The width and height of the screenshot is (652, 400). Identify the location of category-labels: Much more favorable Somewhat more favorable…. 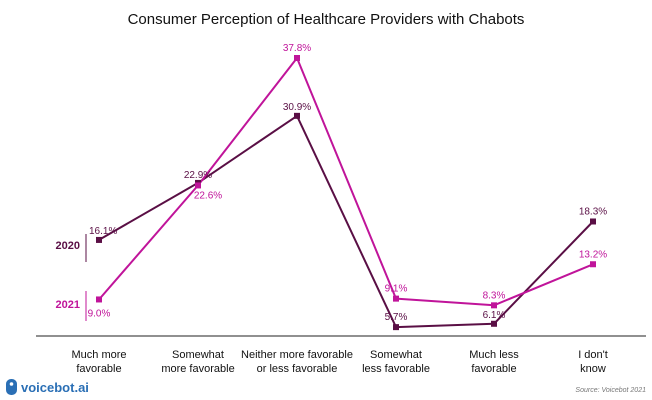
(339, 362).